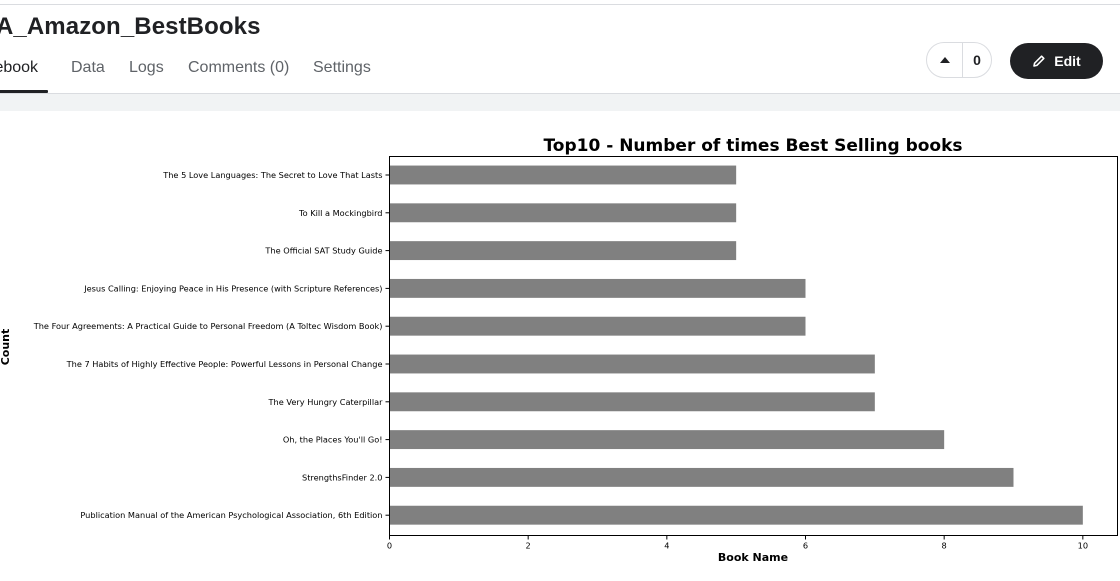 The height and width of the screenshot is (581, 1120). Describe the element at coordinates (560, 4) in the screenshot. I see `top-divider` at that location.